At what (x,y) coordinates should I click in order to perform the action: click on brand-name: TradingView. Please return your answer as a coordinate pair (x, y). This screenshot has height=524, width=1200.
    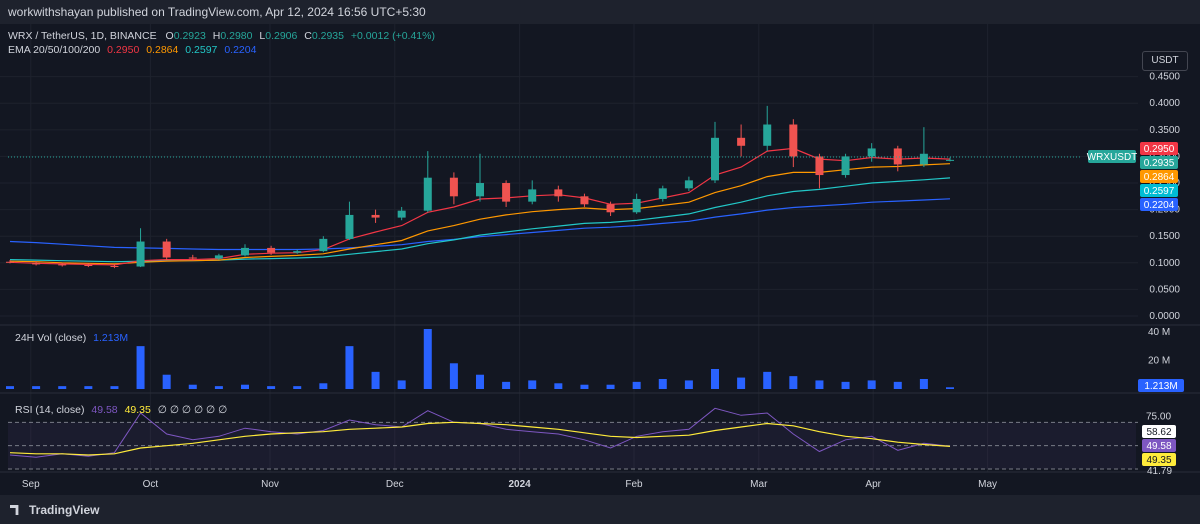
    Looking at the image, I should click on (64, 510).